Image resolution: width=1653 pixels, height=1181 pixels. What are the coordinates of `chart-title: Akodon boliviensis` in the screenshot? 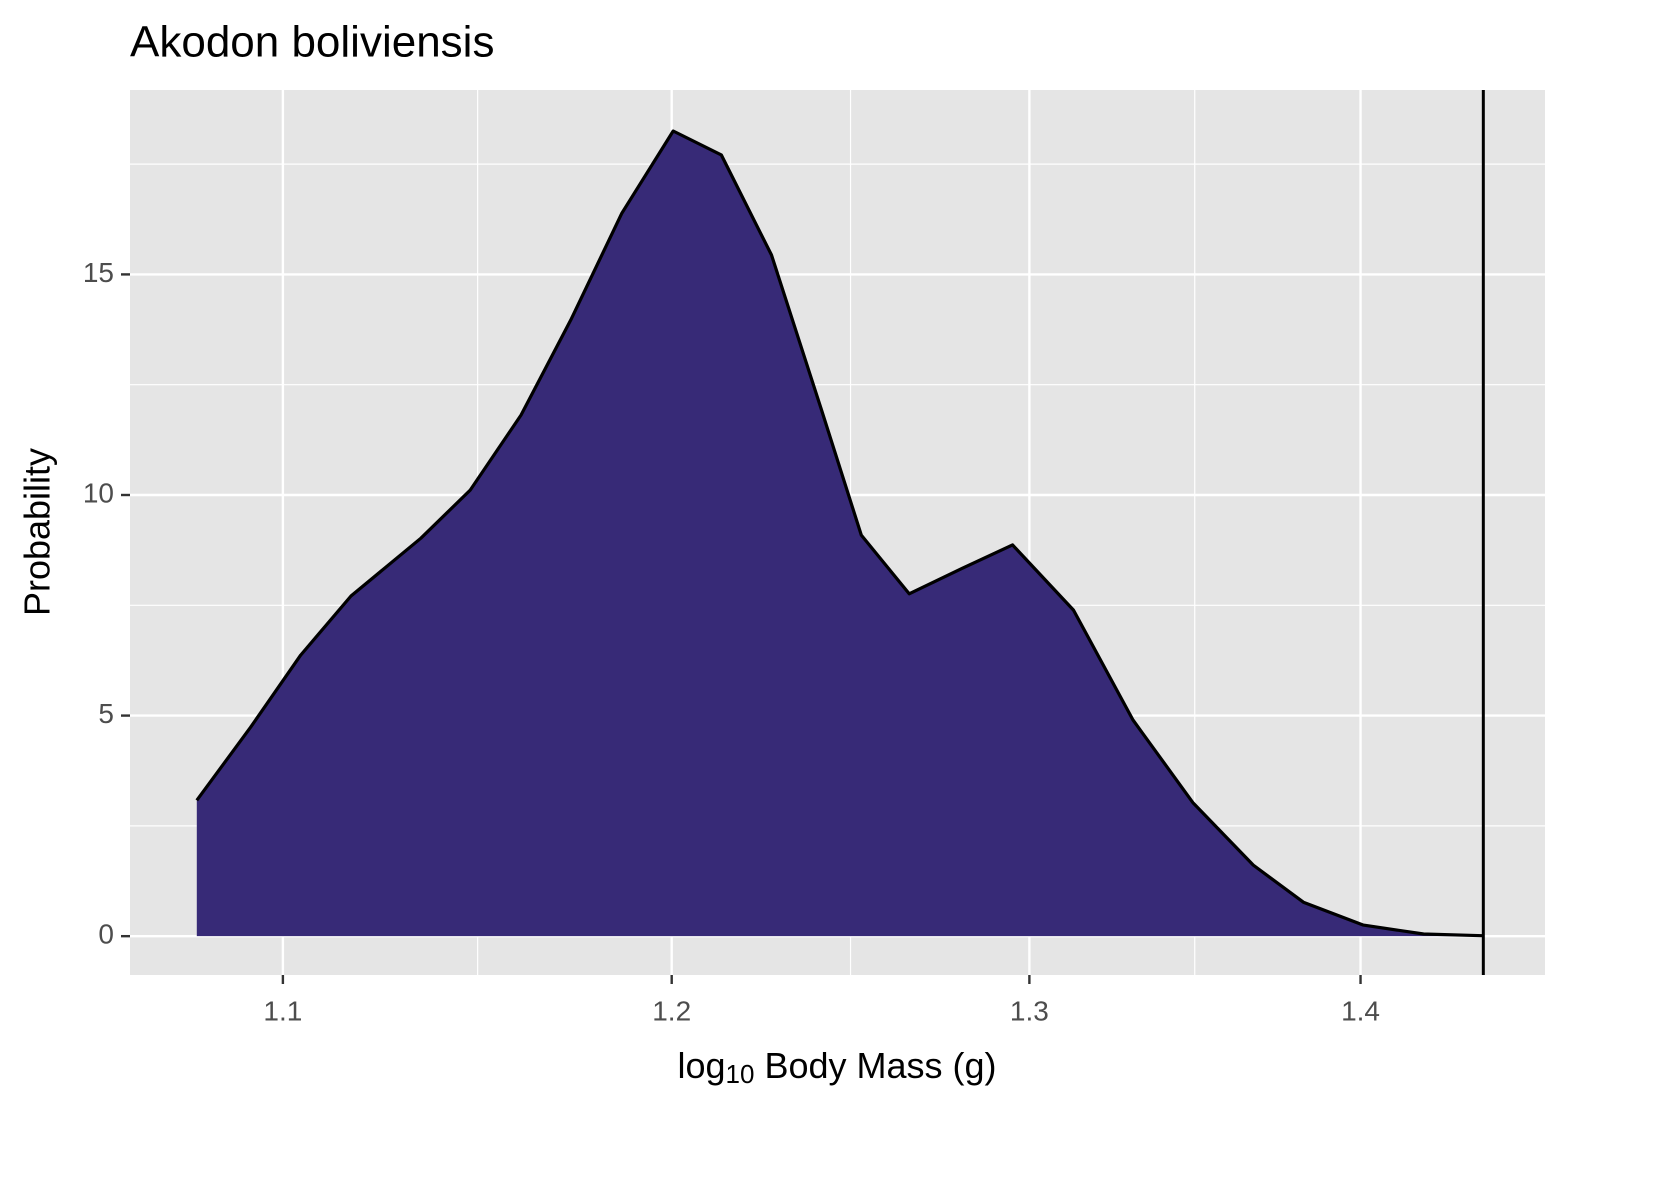 It's located at (312, 42).